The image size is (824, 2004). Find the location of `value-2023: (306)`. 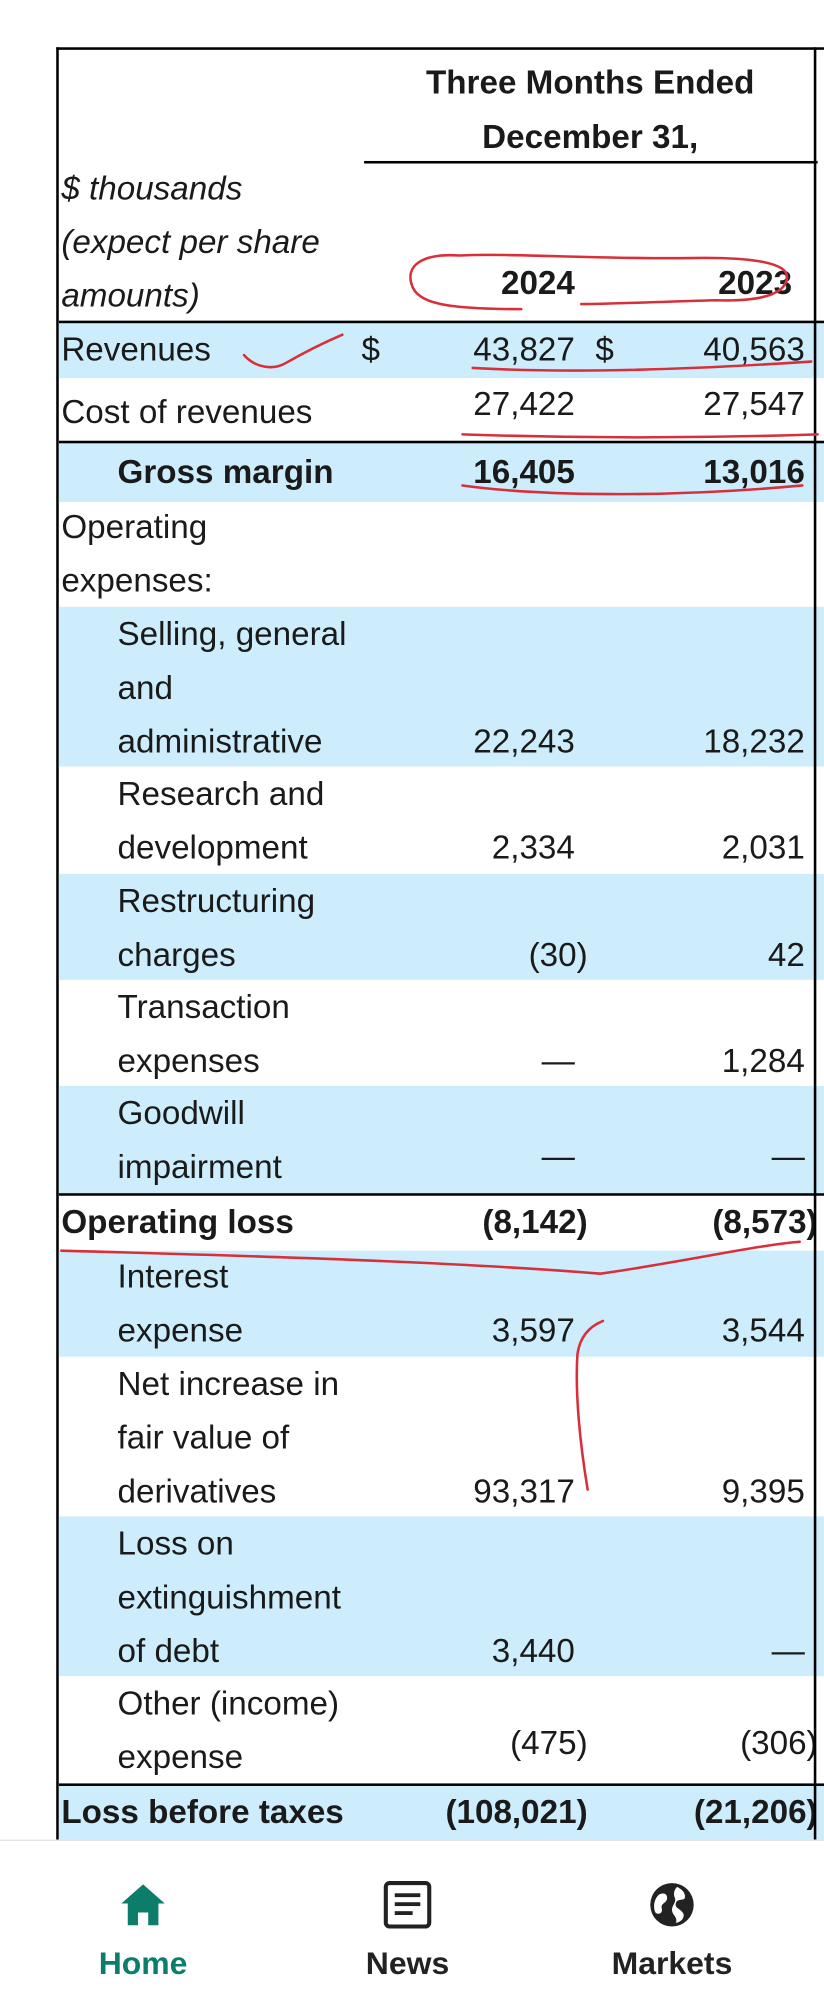

value-2023: (306) is located at coordinates (779, 1742).